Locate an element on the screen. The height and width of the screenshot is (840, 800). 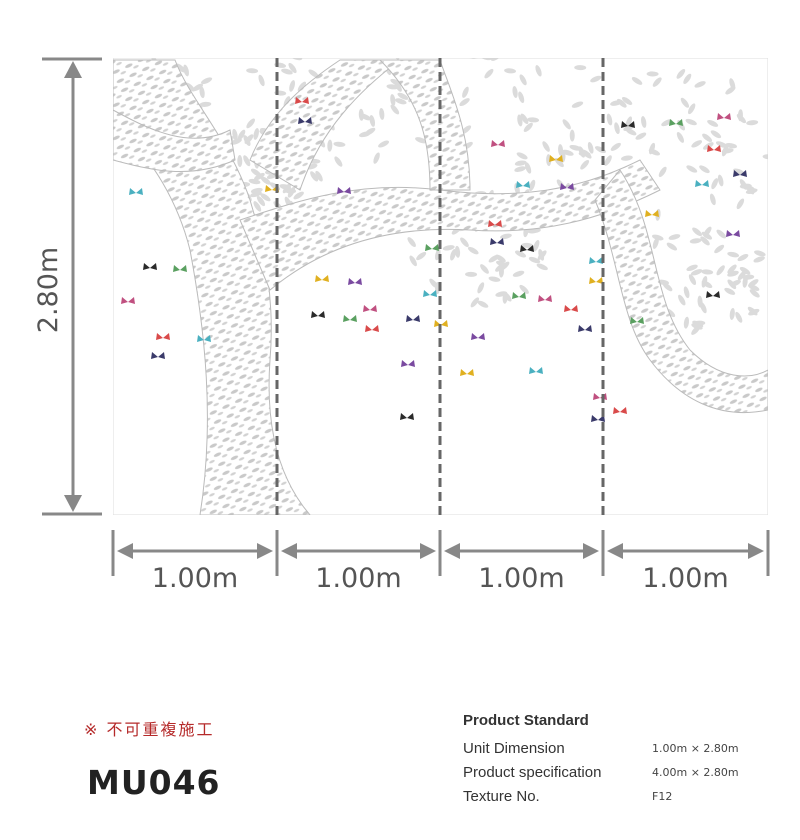
arrow-head is located at coordinates (358, 551).